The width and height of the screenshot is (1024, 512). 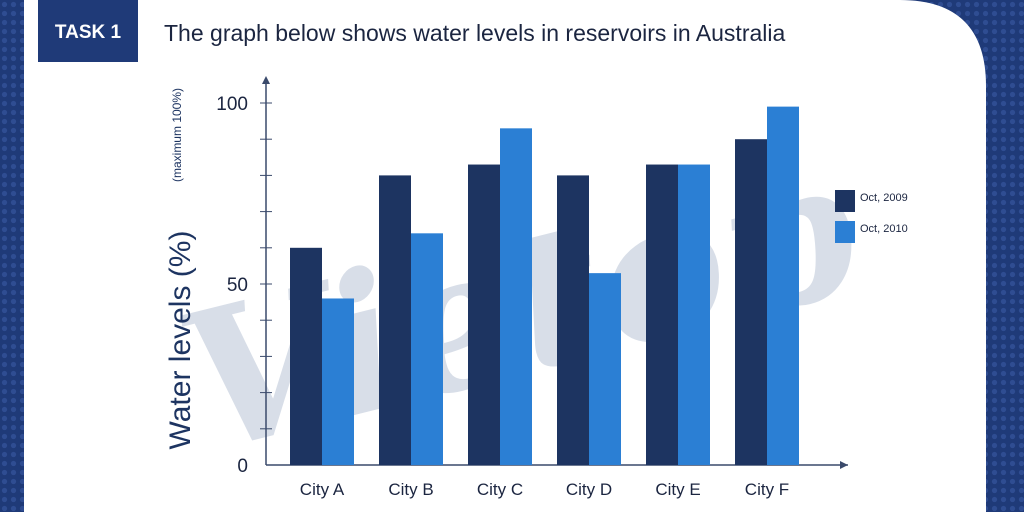 I want to click on task-label: TASK 1, so click(x=88, y=32).